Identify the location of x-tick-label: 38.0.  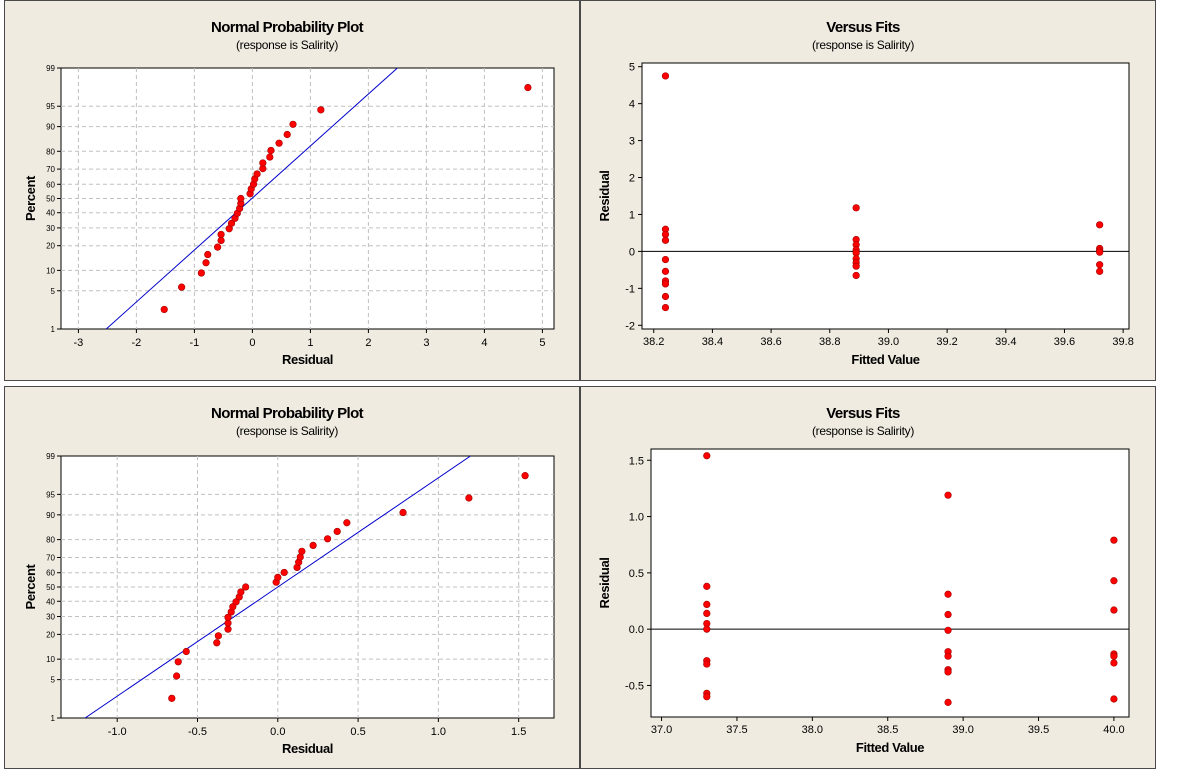
(812, 730).